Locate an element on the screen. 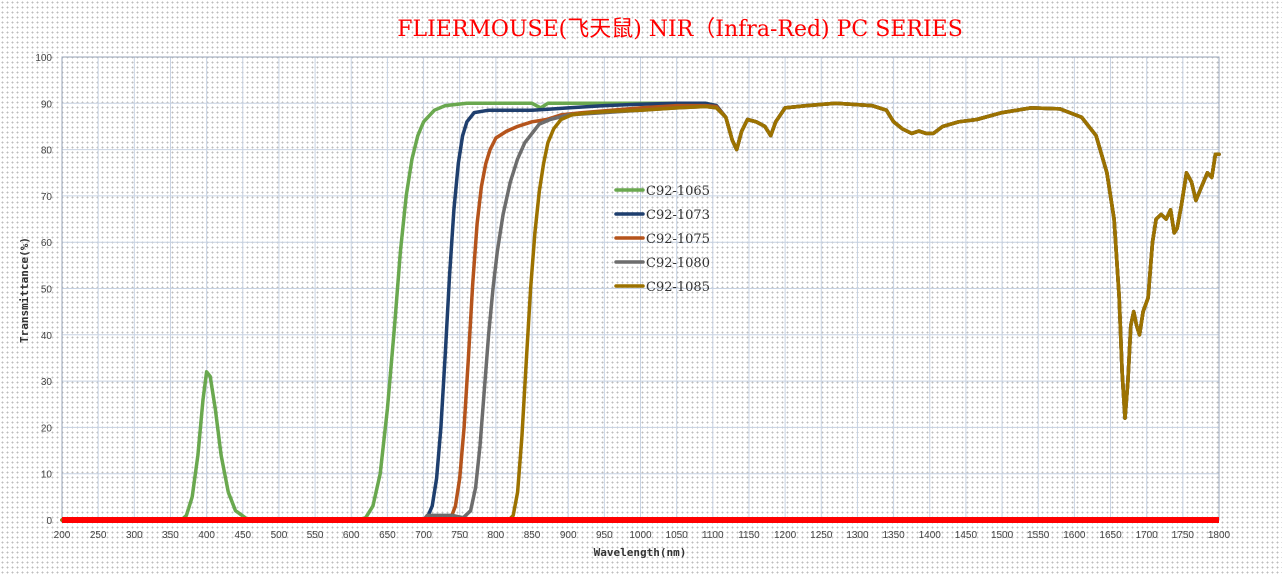 This screenshot has height=575, width=1282. x-tick-label: 1550 is located at coordinates (1038, 535).